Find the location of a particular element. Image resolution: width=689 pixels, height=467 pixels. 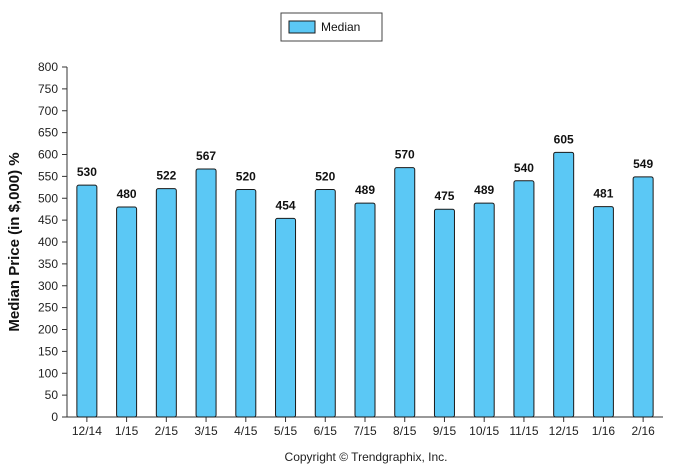

x-tick-label: 3/15 is located at coordinates (206, 431).